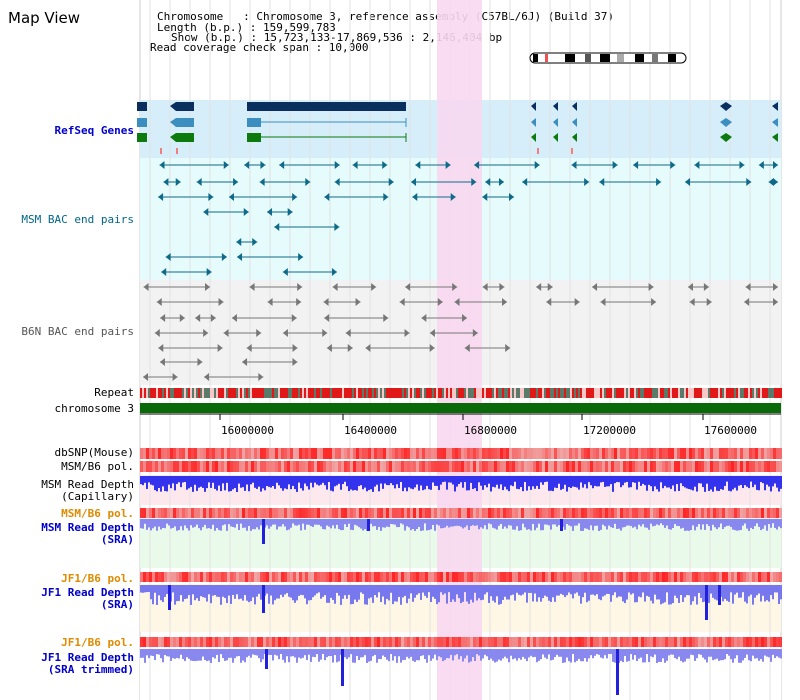  What do you see at coordinates (209, 272) in the screenshot?
I see `msm-bac-pair-end-right` at bounding box center [209, 272].